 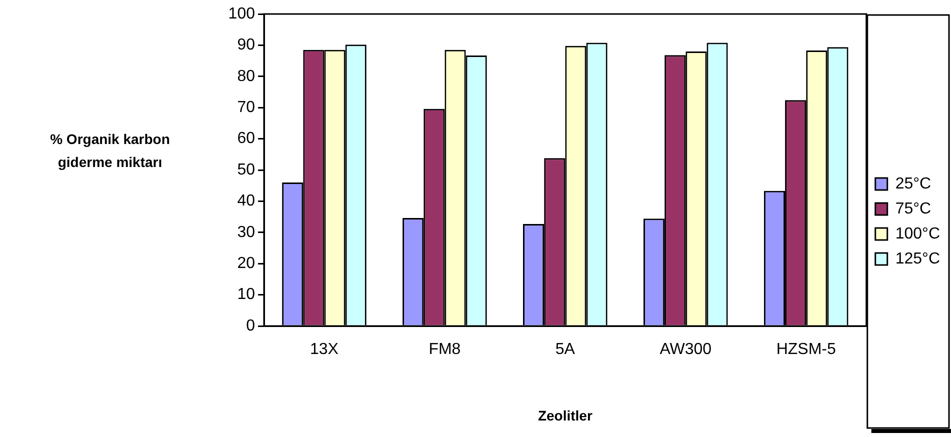 What do you see at coordinates (806, 349) in the screenshot?
I see `x-tick-label: HZSM-5` at bounding box center [806, 349].